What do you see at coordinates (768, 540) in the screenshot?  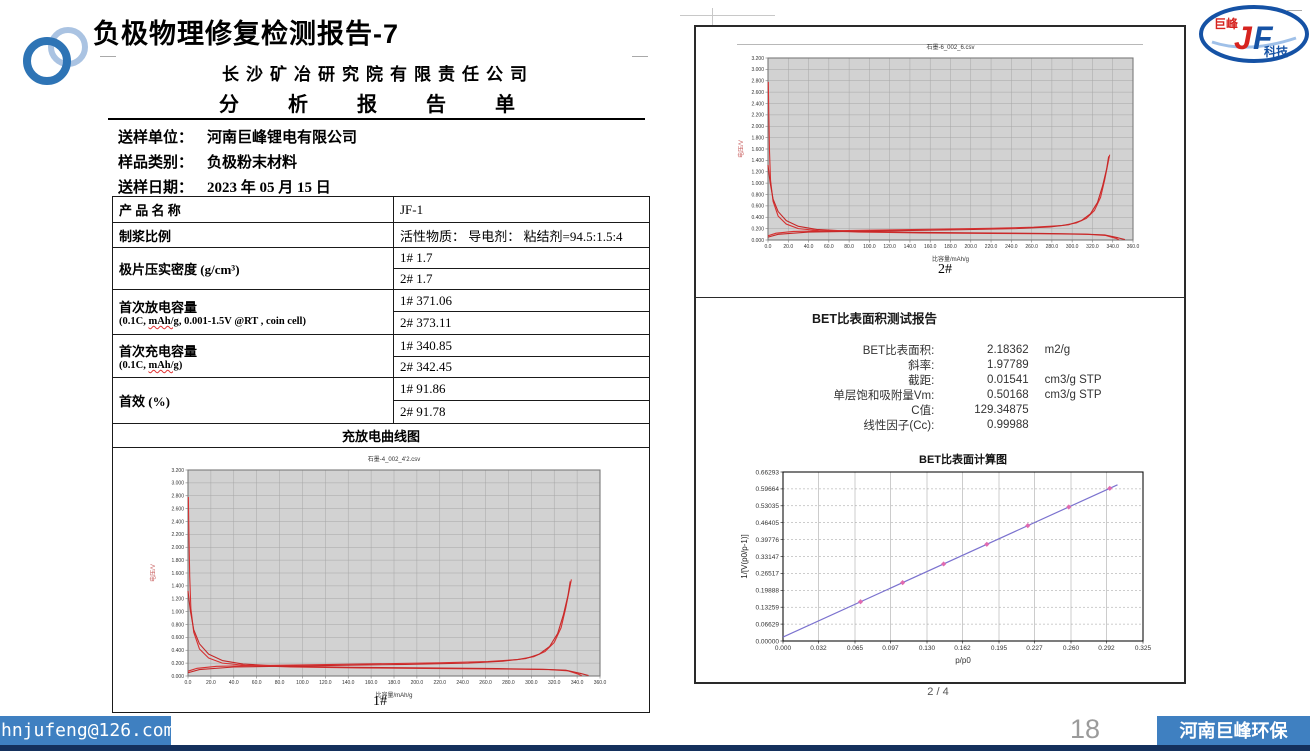 I see `svg-text: 0.39776` at bounding box center [768, 540].